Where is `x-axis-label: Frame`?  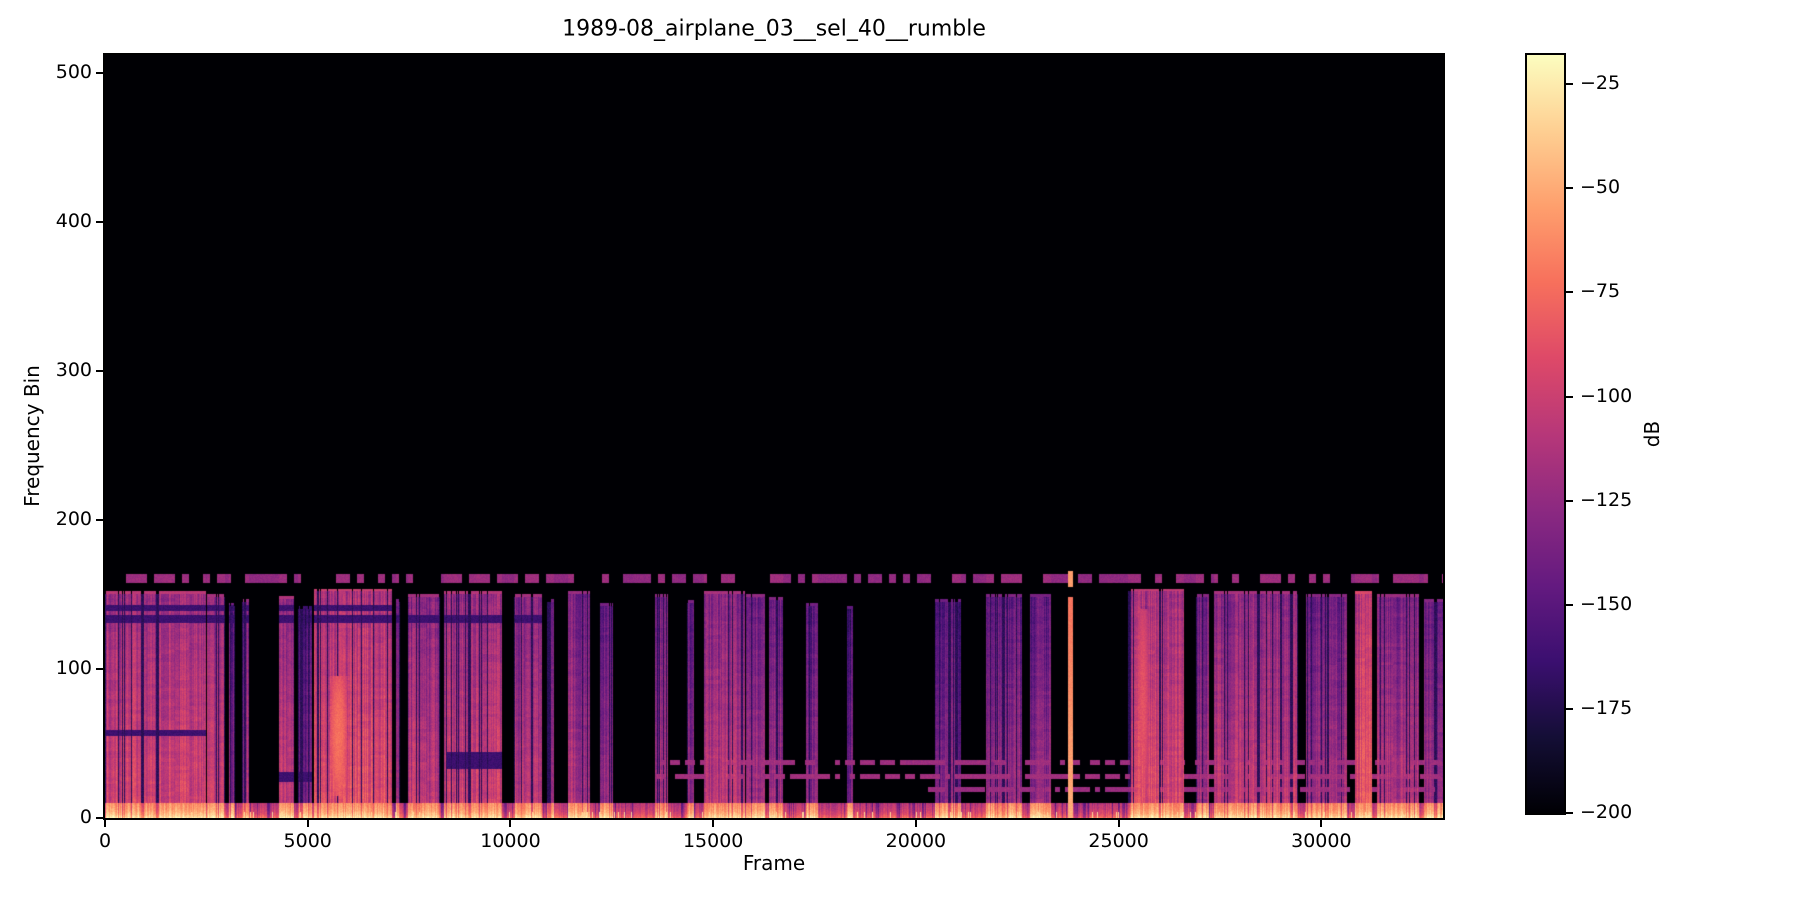 x-axis-label: Frame is located at coordinates (774, 863).